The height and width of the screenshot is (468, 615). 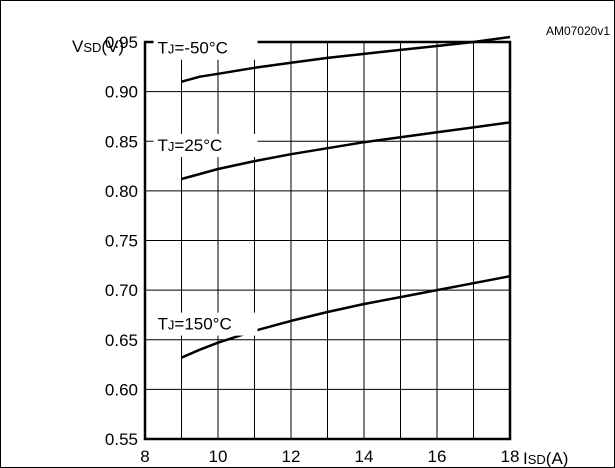 What do you see at coordinates (121, 389) in the screenshot?
I see `y-tick-label: 0.60` at bounding box center [121, 389].